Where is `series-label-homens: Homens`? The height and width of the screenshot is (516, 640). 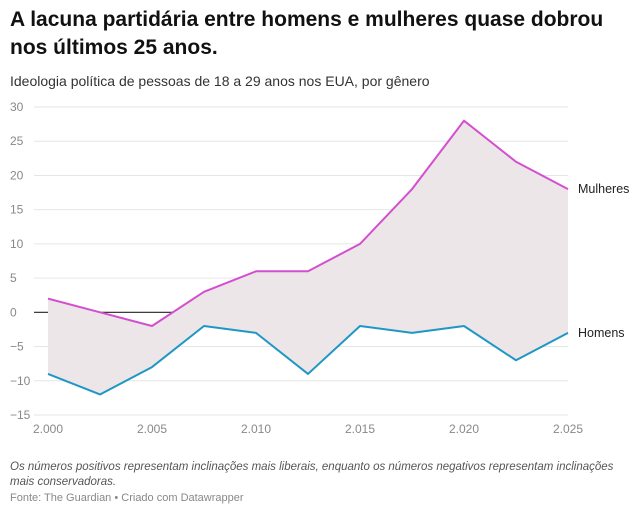 series-label-homens: Homens is located at coordinates (601, 333).